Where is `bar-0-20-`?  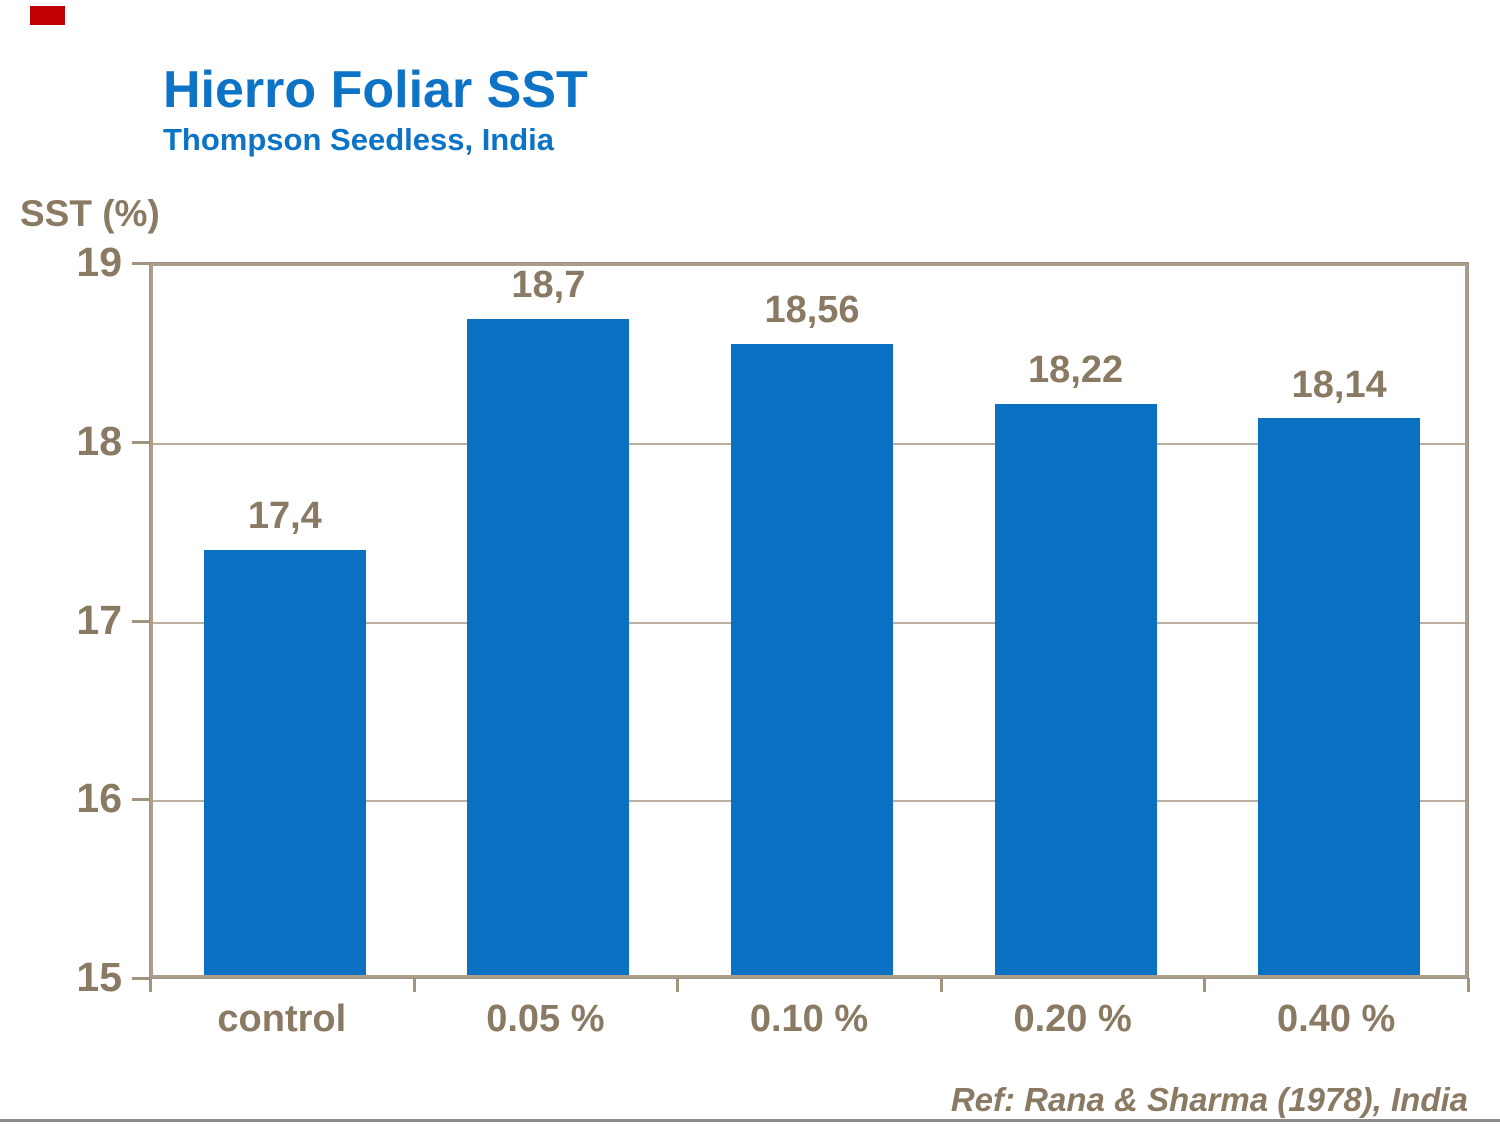
bar-0-20- is located at coordinates (1075, 689).